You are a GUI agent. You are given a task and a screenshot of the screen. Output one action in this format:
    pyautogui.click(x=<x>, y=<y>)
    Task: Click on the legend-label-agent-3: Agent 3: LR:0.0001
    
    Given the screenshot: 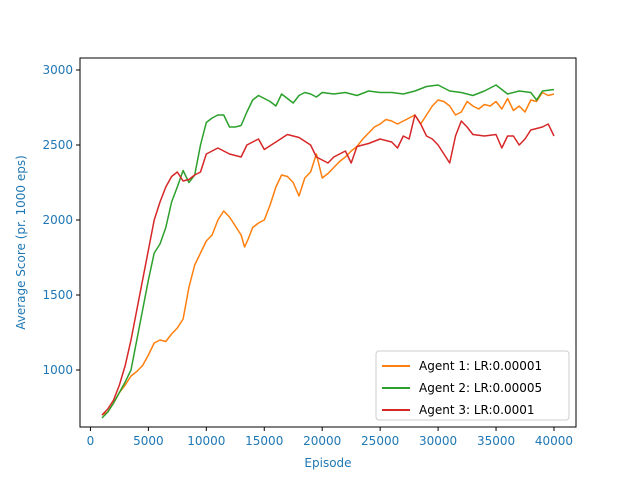 What is the action you would take?
    pyautogui.click(x=477, y=410)
    